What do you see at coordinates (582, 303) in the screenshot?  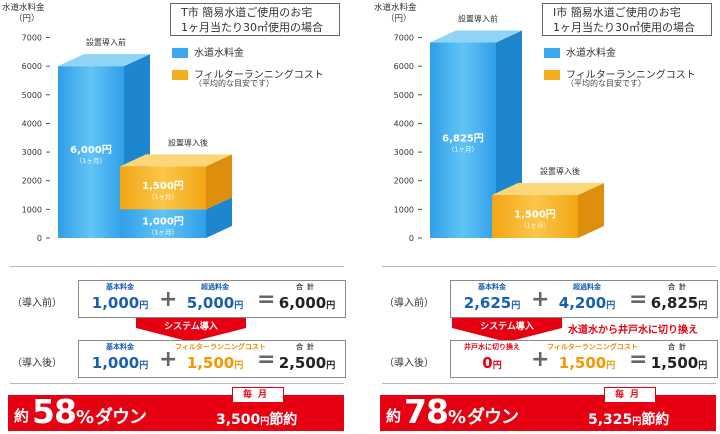 I see `term-number: 4,200` at bounding box center [582, 303].